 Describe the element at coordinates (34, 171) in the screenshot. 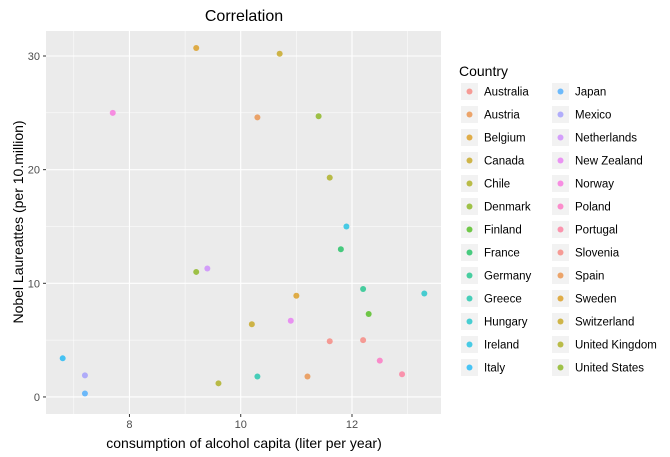

I see `y-tick-label: 20` at that location.